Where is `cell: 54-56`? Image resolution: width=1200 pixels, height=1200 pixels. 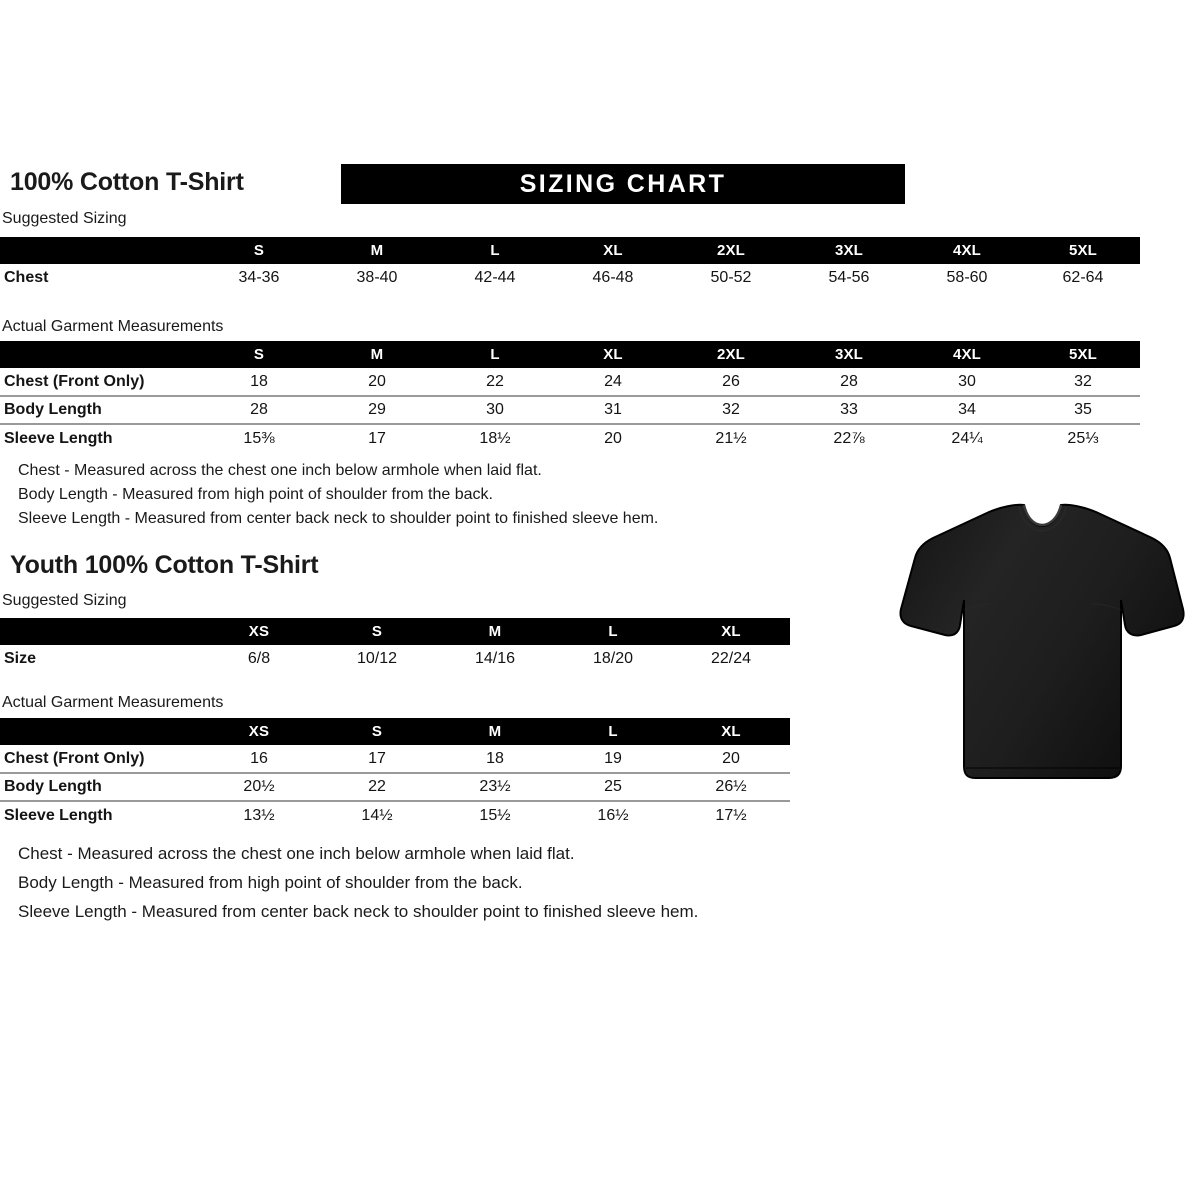 cell: 54-56 is located at coordinates (849, 277).